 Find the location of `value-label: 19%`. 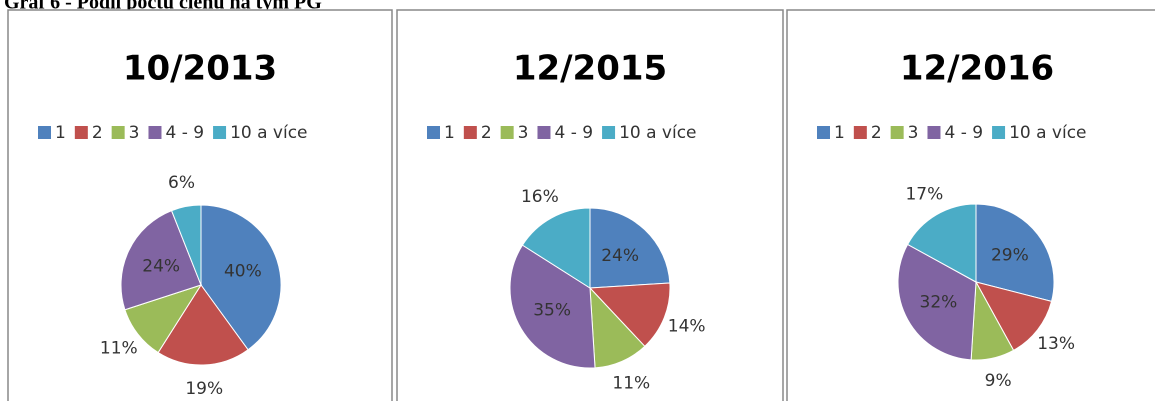

value-label: 19% is located at coordinates (204, 389).